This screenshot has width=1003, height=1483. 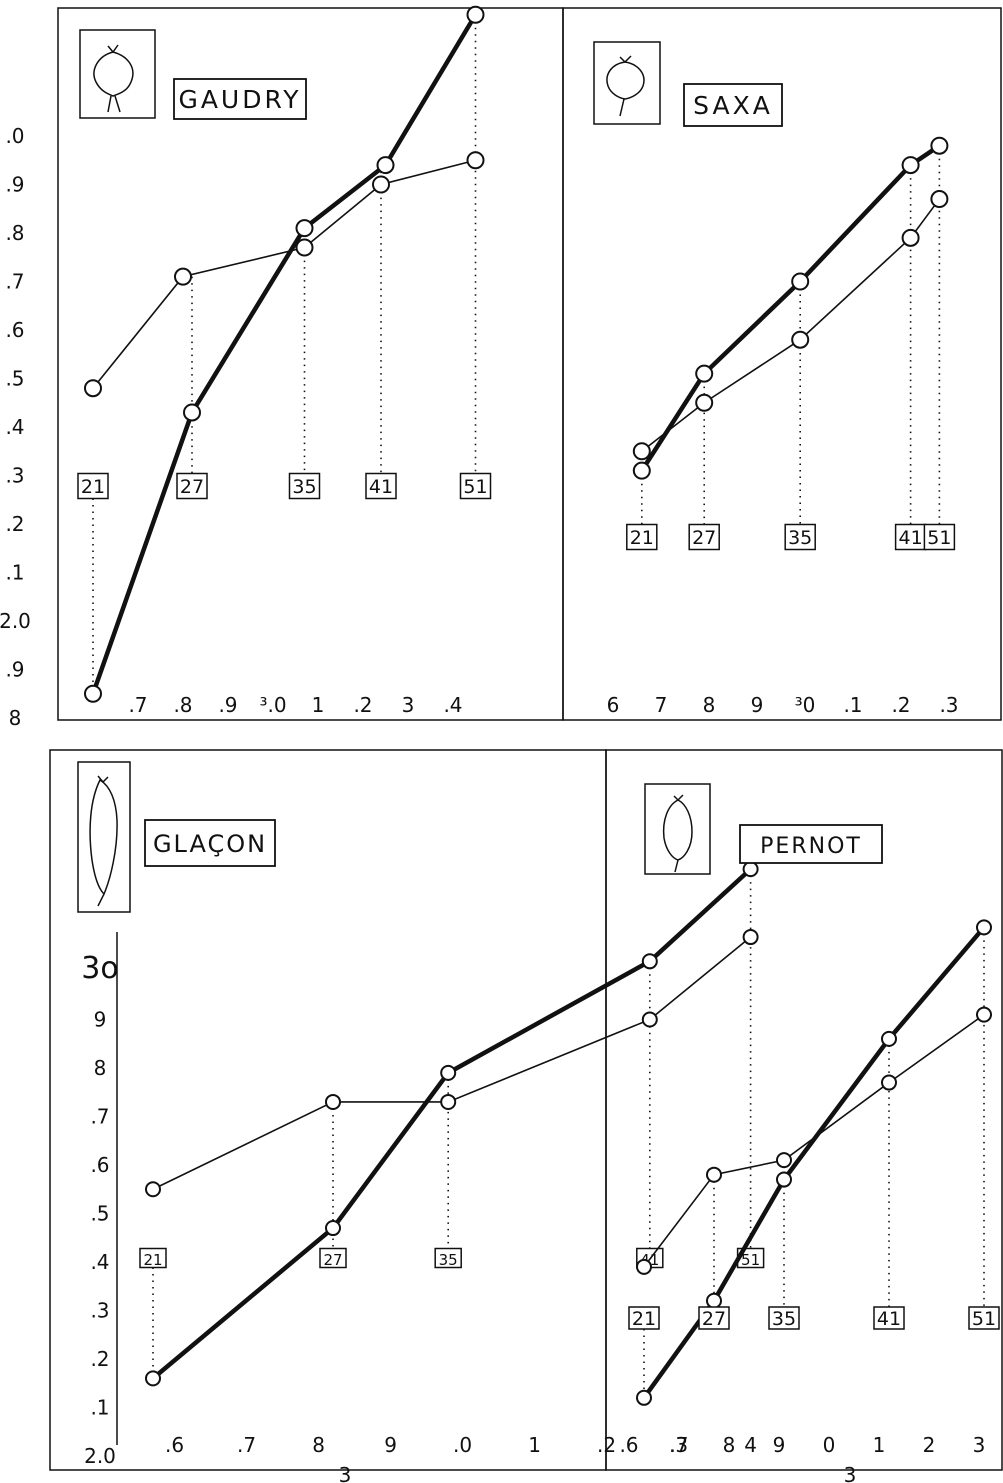 What do you see at coordinates (14, 185) in the screenshot?
I see `y-tick-label: .9` at bounding box center [14, 185].